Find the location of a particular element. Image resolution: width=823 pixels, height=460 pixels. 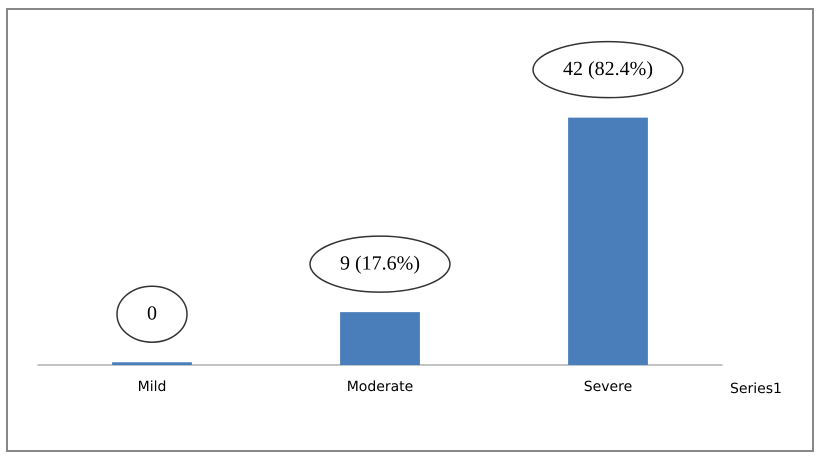

data-label: 9 (17.6%) is located at coordinates (380, 263).